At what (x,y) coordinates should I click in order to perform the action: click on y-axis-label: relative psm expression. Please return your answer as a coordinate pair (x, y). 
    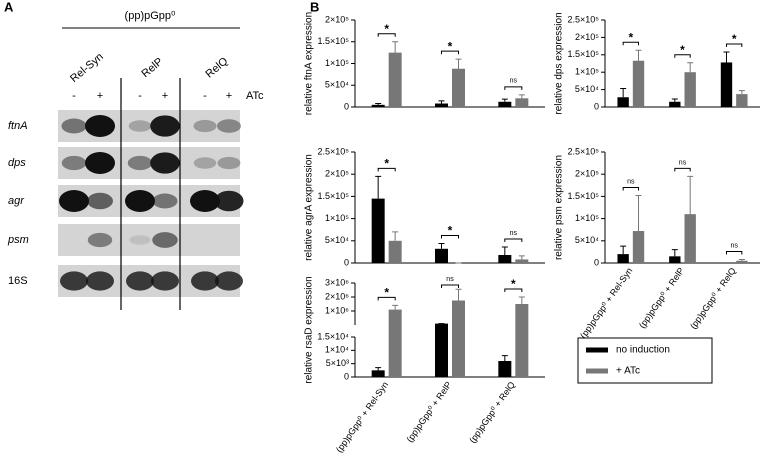
    Looking at the image, I should click on (559, 207).